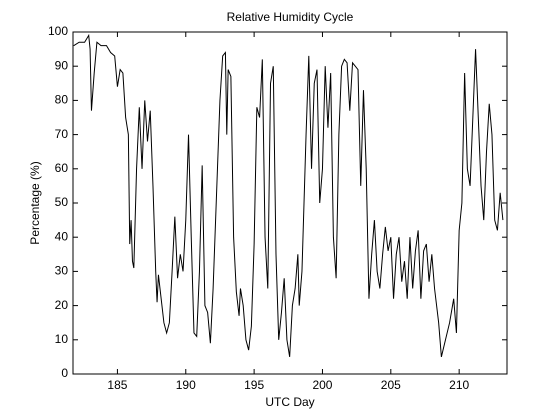  What do you see at coordinates (62, 305) in the screenshot?
I see `y-tick-label: 20` at bounding box center [62, 305].